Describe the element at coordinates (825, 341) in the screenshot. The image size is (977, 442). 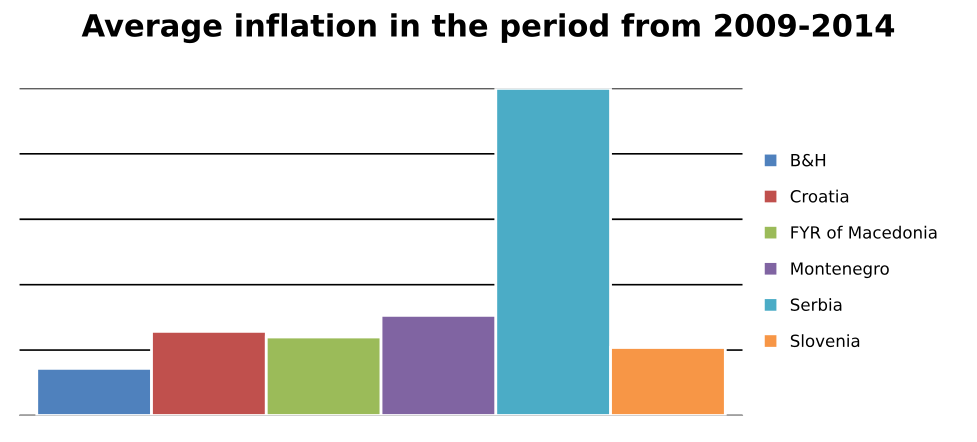
I see `legend-label: Slovenia` at that location.